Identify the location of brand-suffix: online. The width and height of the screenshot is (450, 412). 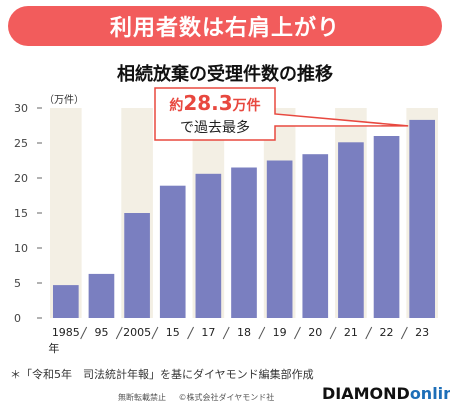
(429, 393).